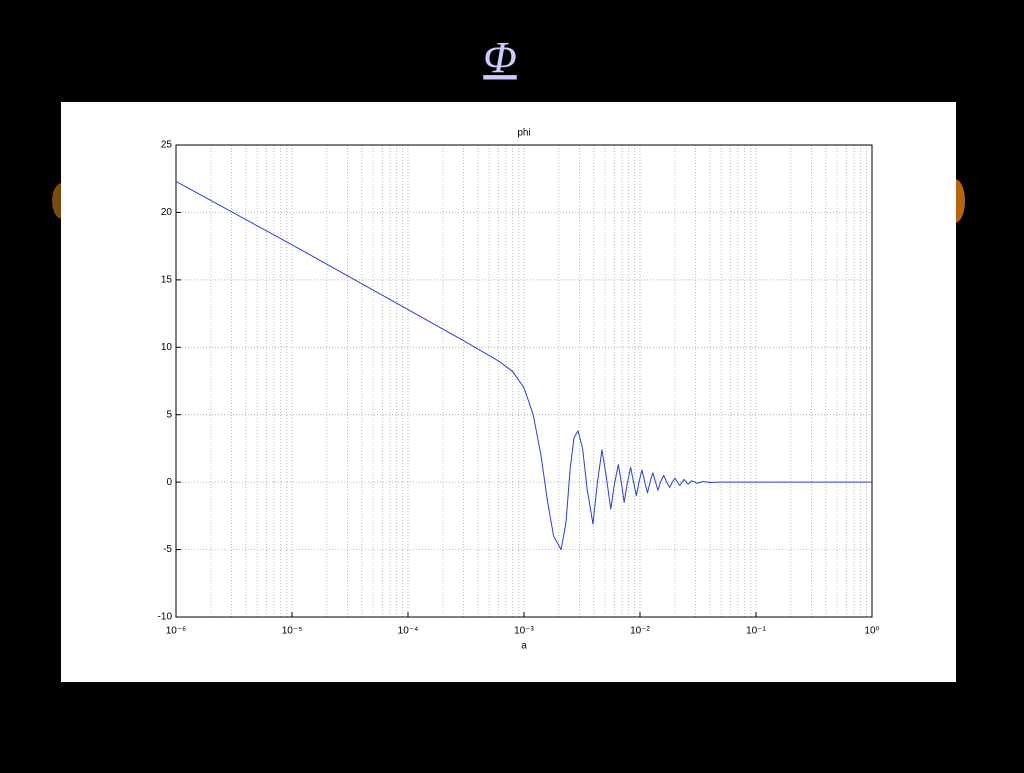  I want to click on slide-title: Φ, so click(500, 57).